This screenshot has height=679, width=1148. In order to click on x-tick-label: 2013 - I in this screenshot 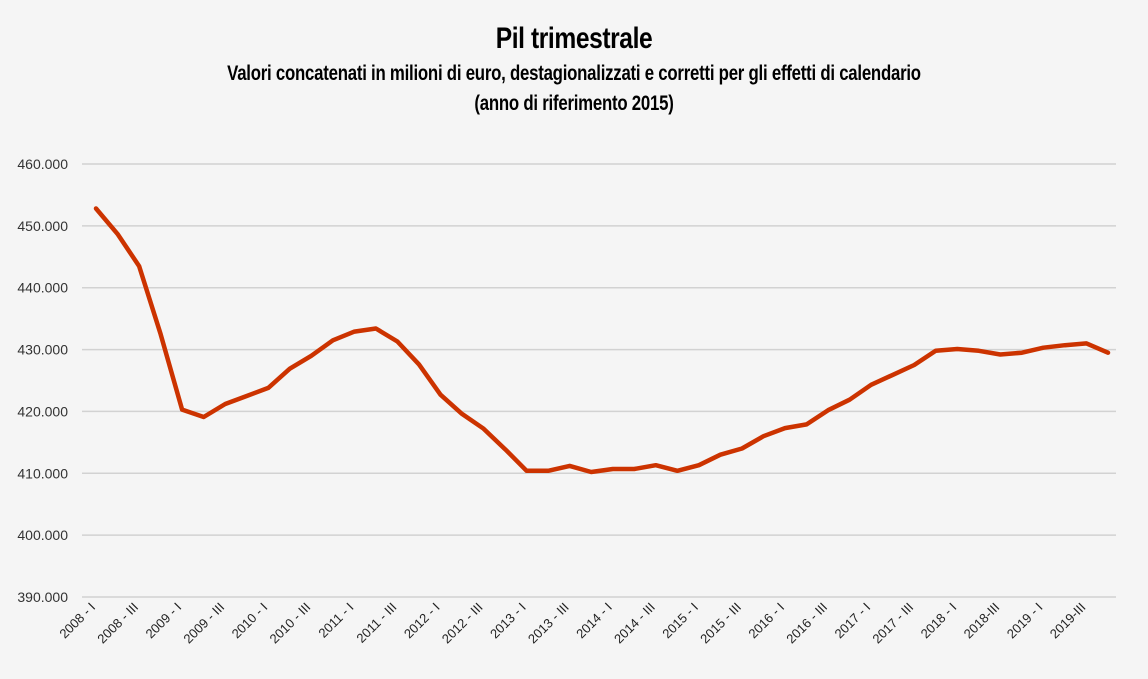, I will do `click(508, 621)`.